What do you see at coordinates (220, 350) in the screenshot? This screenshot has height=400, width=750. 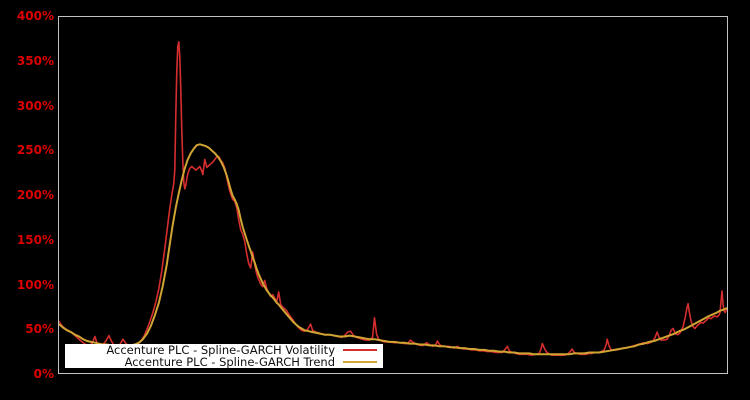 I see `legend-label-volatility: Accenture PLC - Spline-GARCH Volatility` at bounding box center [220, 350].